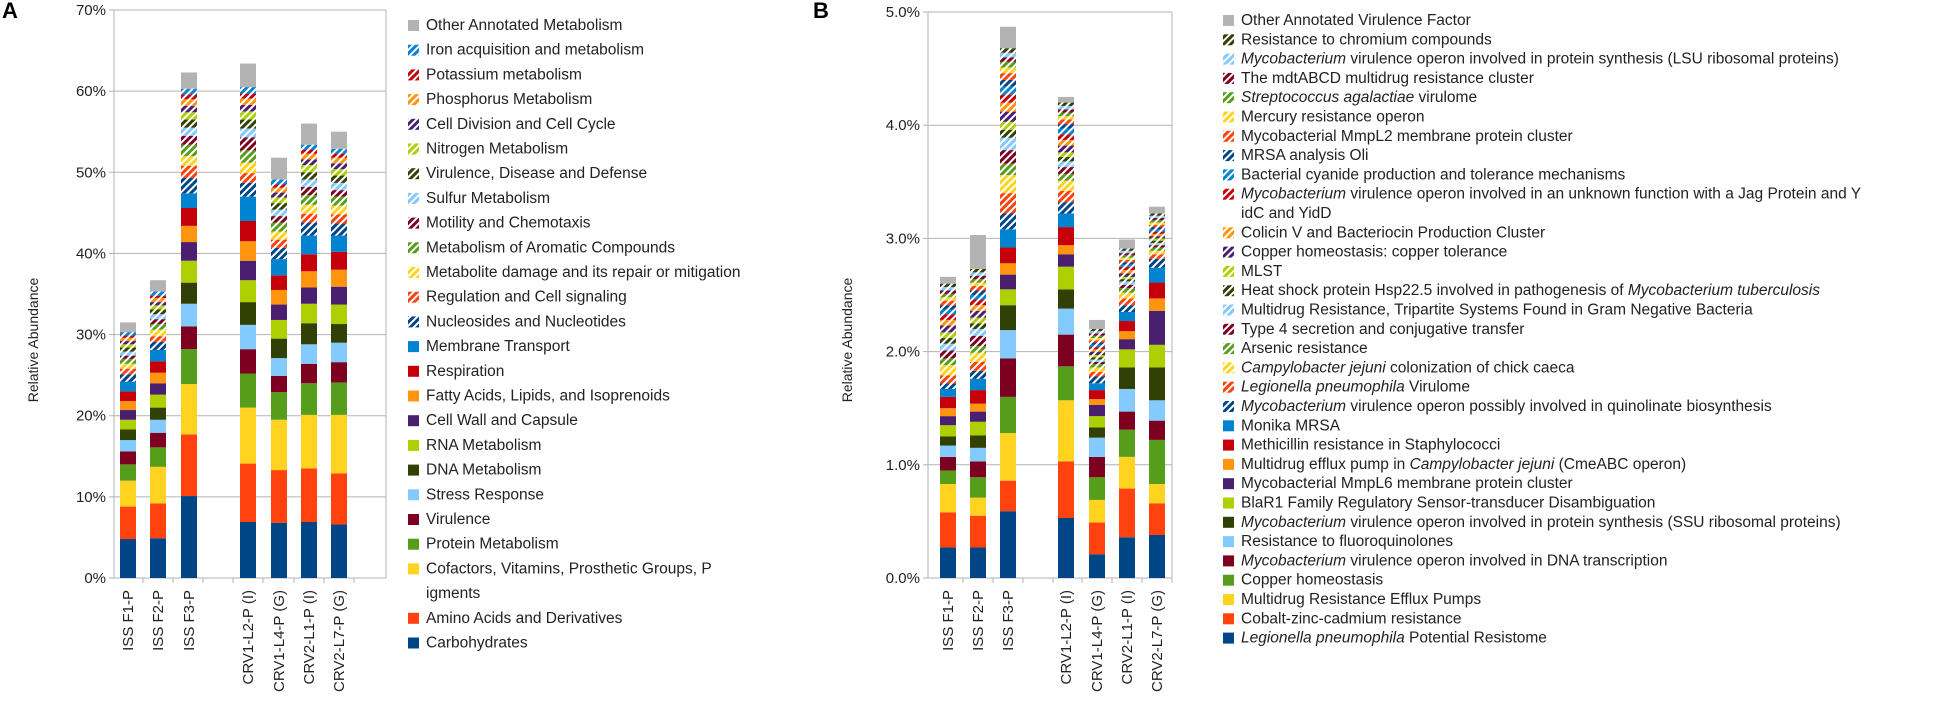 This screenshot has height=708, width=1946. What do you see at coordinates (978, 314) in the screenshot?
I see `bar-segment-copper-homeostasis-copper-tolerance` at bounding box center [978, 314].